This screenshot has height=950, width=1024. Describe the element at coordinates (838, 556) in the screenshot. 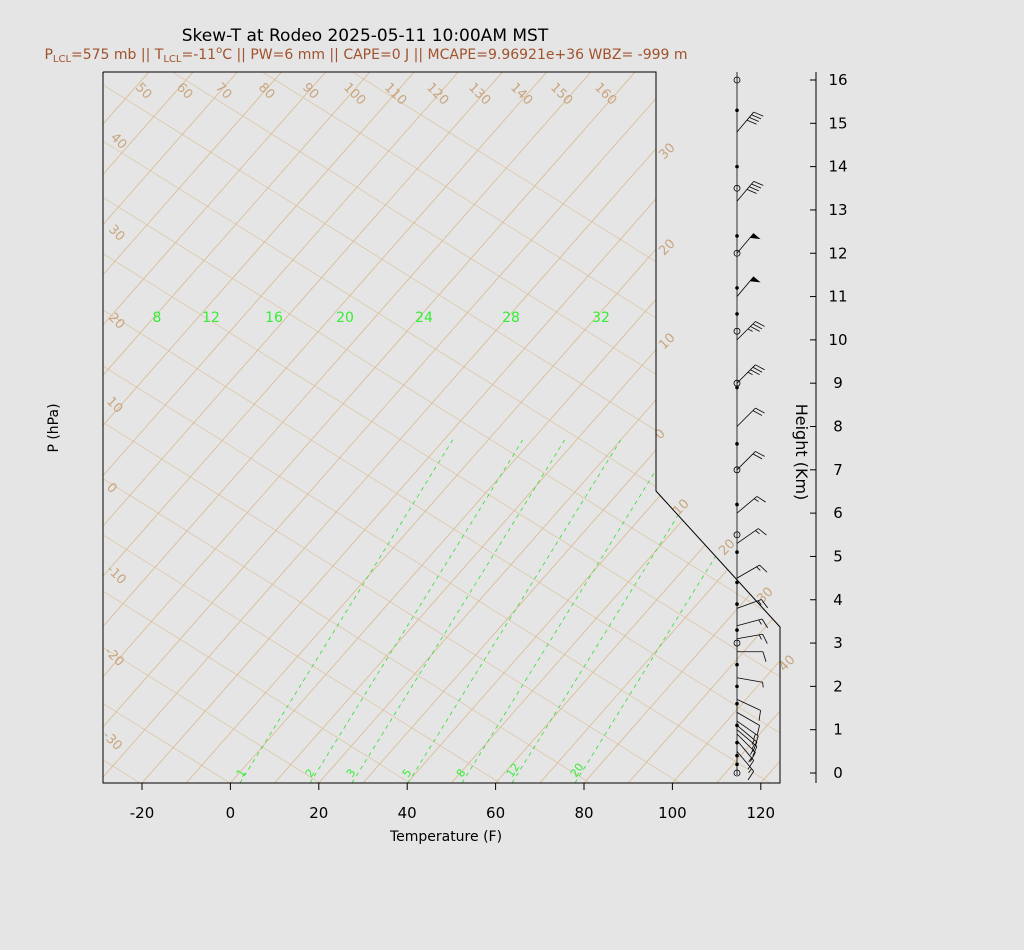

I see `height-tick-label: 5` at that location.